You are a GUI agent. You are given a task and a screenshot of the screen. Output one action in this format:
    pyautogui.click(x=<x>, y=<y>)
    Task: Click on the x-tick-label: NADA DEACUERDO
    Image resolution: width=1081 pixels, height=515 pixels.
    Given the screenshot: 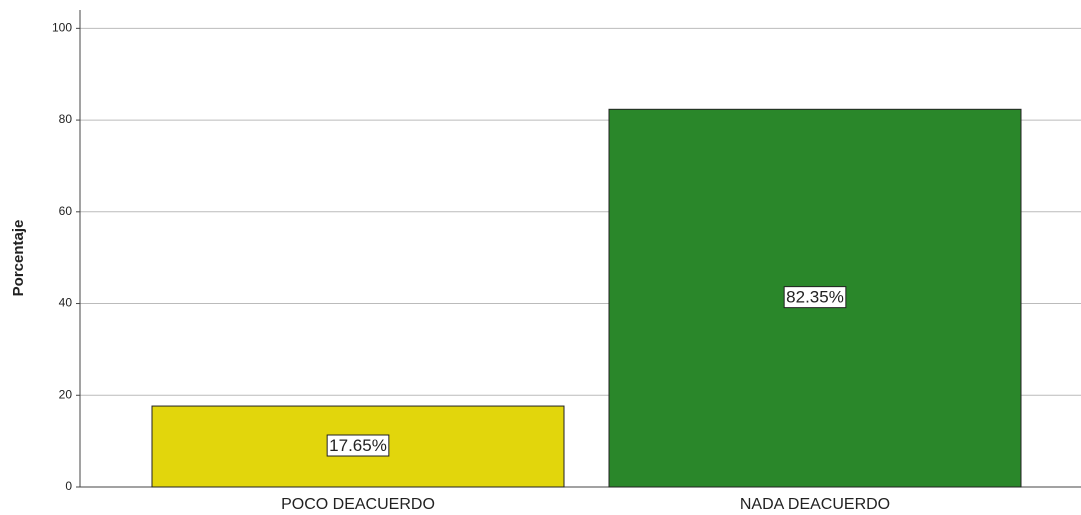 What is the action you would take?
    pyautogui.click(x=815, y=504)
    